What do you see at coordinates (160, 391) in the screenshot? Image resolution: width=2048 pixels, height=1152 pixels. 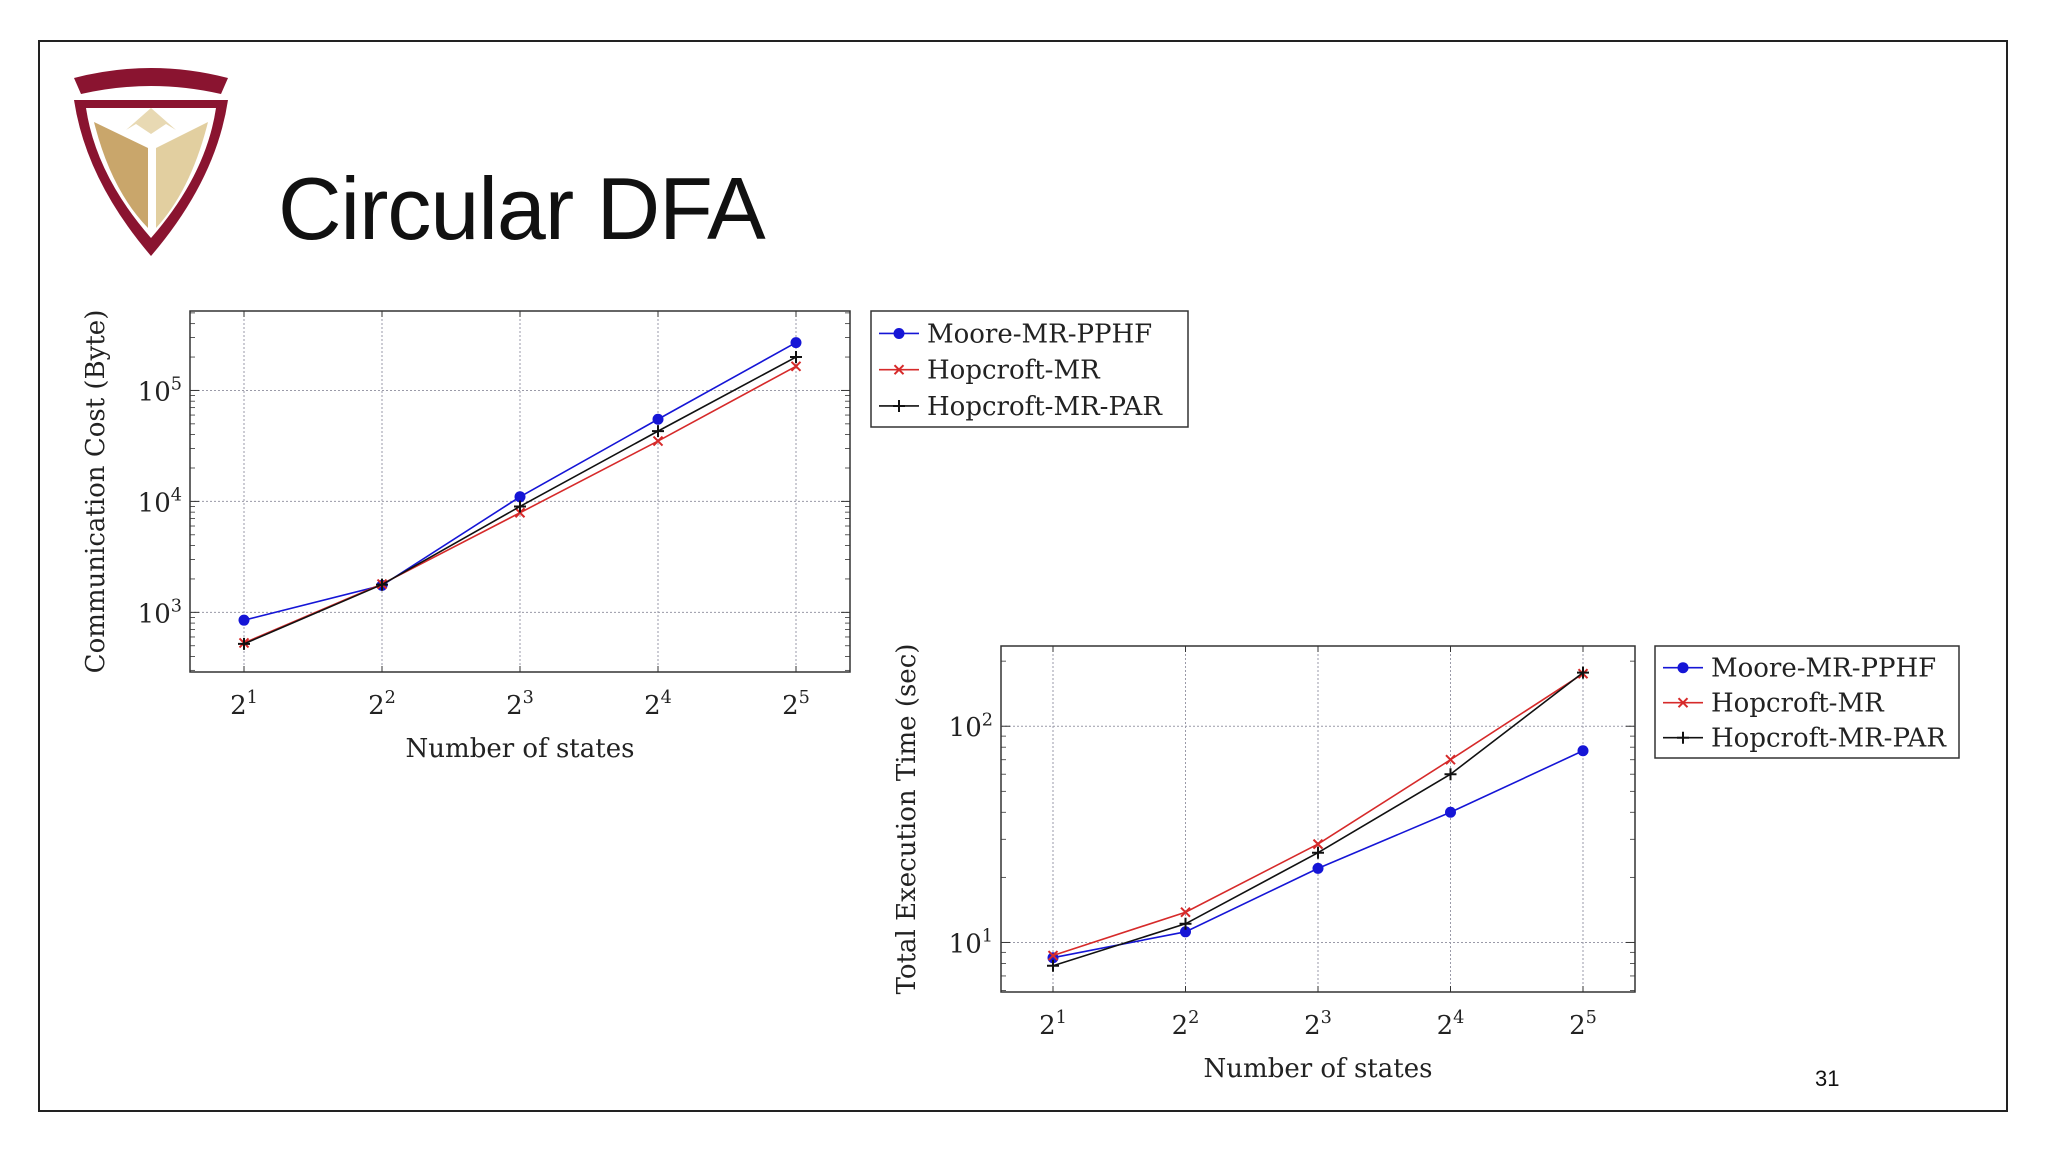 I see `y-tick-label: 105` at bounding box center [160, 391].